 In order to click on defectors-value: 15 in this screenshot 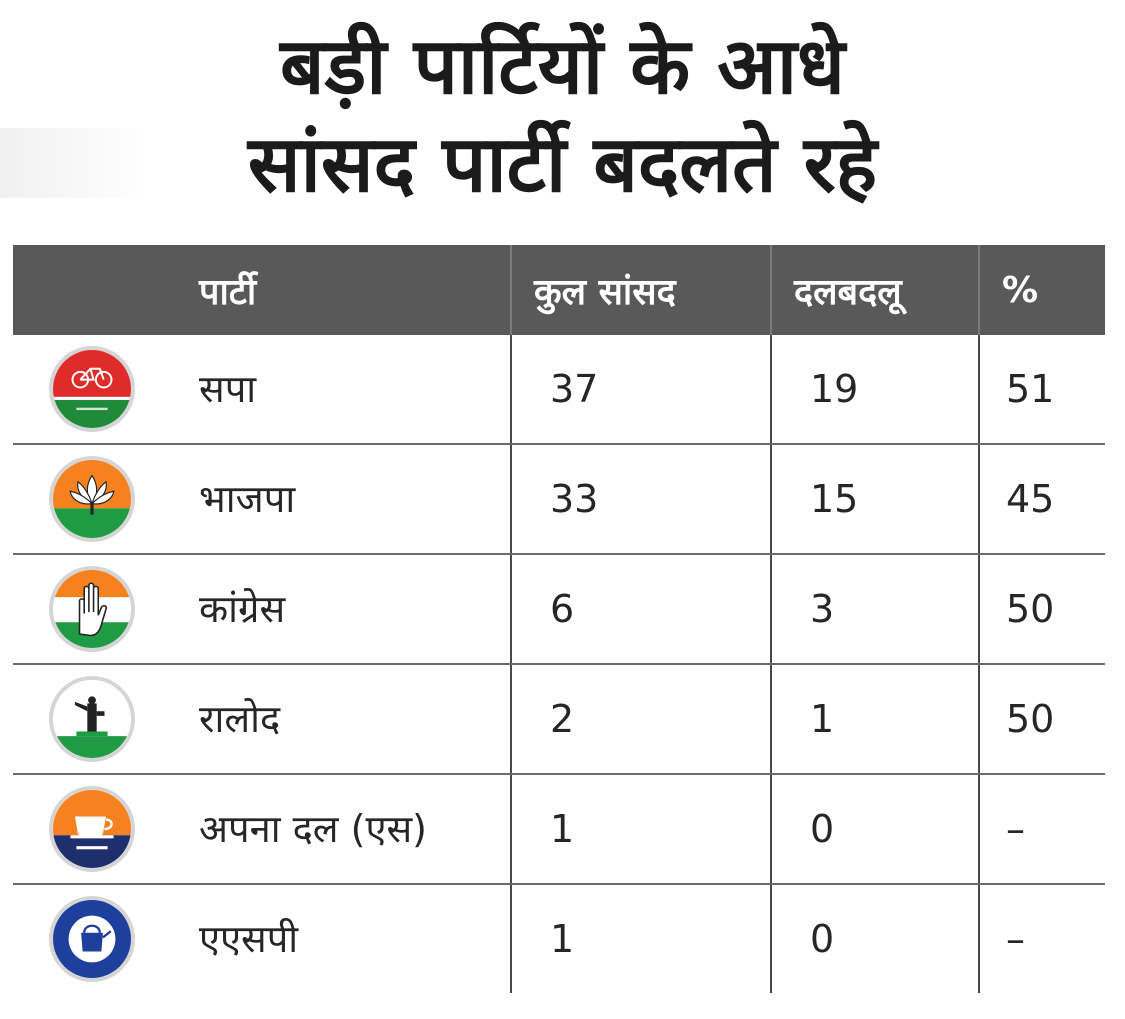, I will do `click(874, 499)`.